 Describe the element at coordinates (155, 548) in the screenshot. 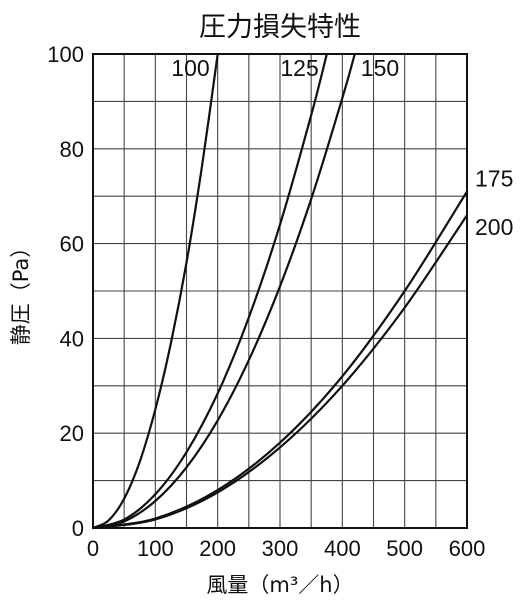

I see `x-tick-label: 100` at that location.